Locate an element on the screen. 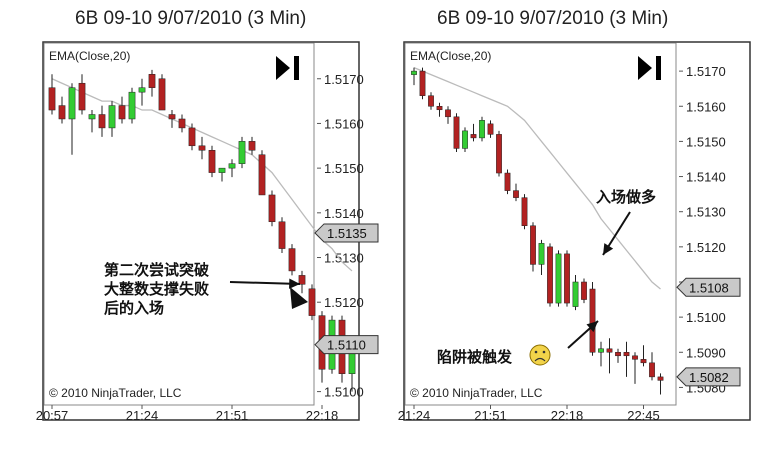 The height and width of the screenshot is (476, 778). y-tick-label: 1.5150 is located at coordinates (706, 141).